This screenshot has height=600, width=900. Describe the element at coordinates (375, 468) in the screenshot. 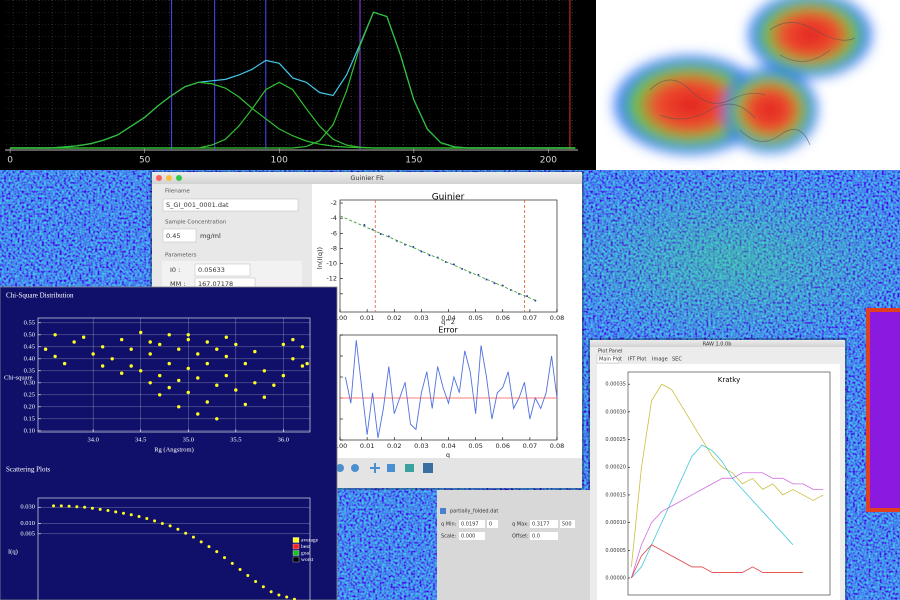

I see `pan-button` at that location.